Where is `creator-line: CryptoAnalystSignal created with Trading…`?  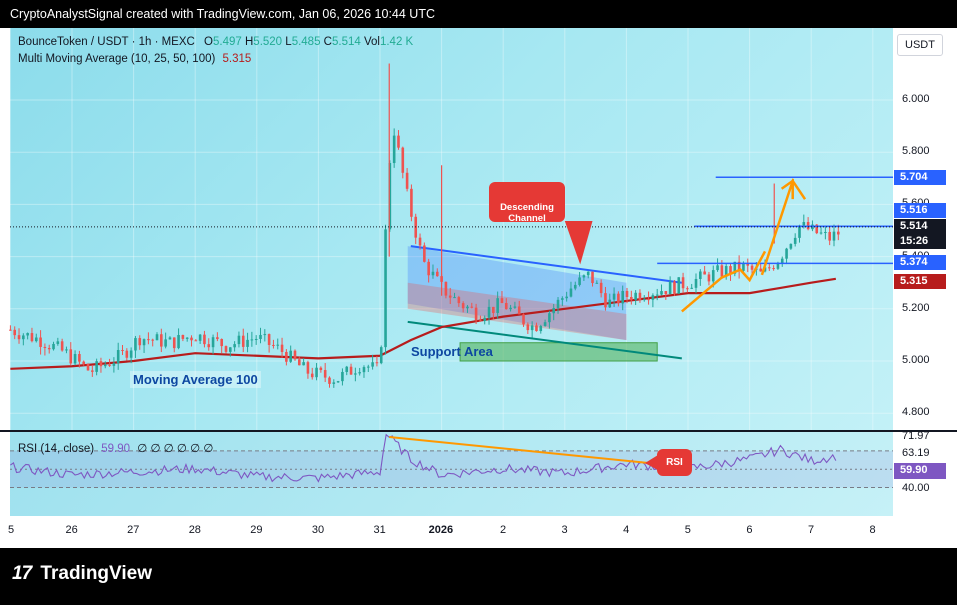
creator-line: CryptoAnalystSignal created with Trading… is located at coordinates (222, 14).